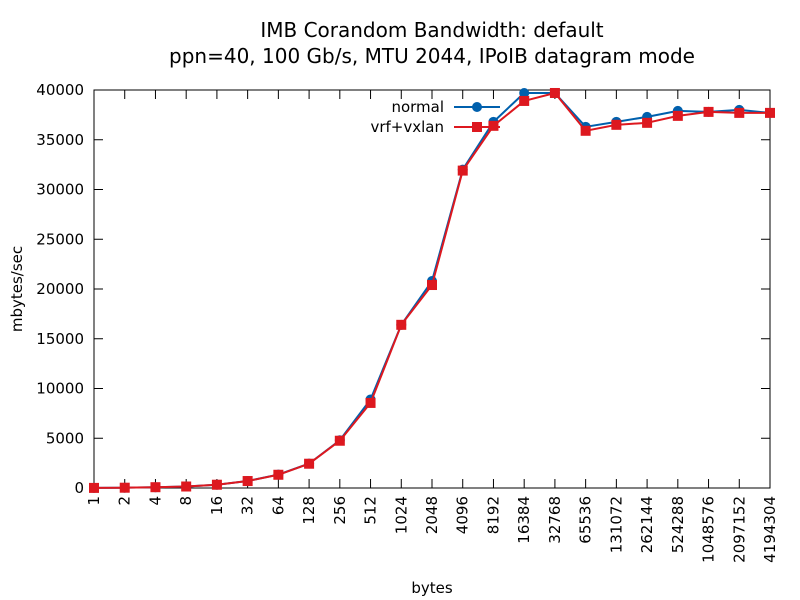  I want to click on y-axis-label: mbytes/sec, so click(17, 289).